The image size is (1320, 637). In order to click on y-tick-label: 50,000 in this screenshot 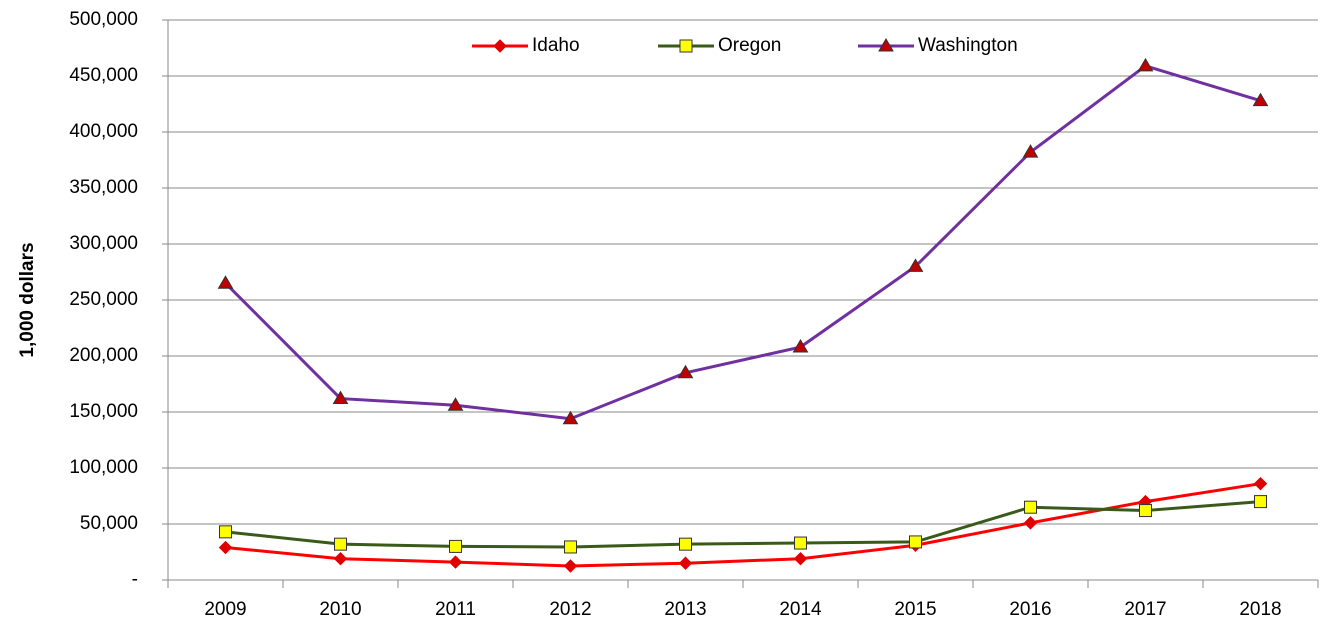, I will do `click(109, 523)`.